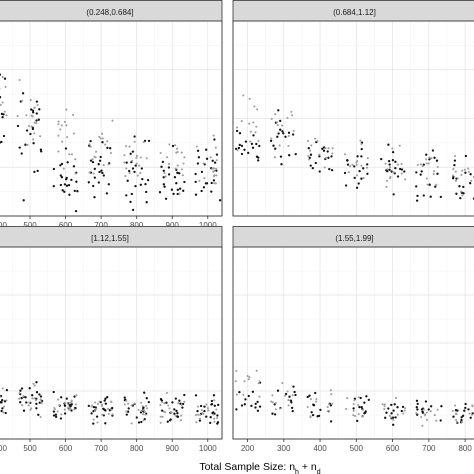 This screenshot has width=474, height=474. What do you see at coordinates (429, 448) in the screenshot?
I see `x-tick-label: 700` at bounding box center [429, 448].